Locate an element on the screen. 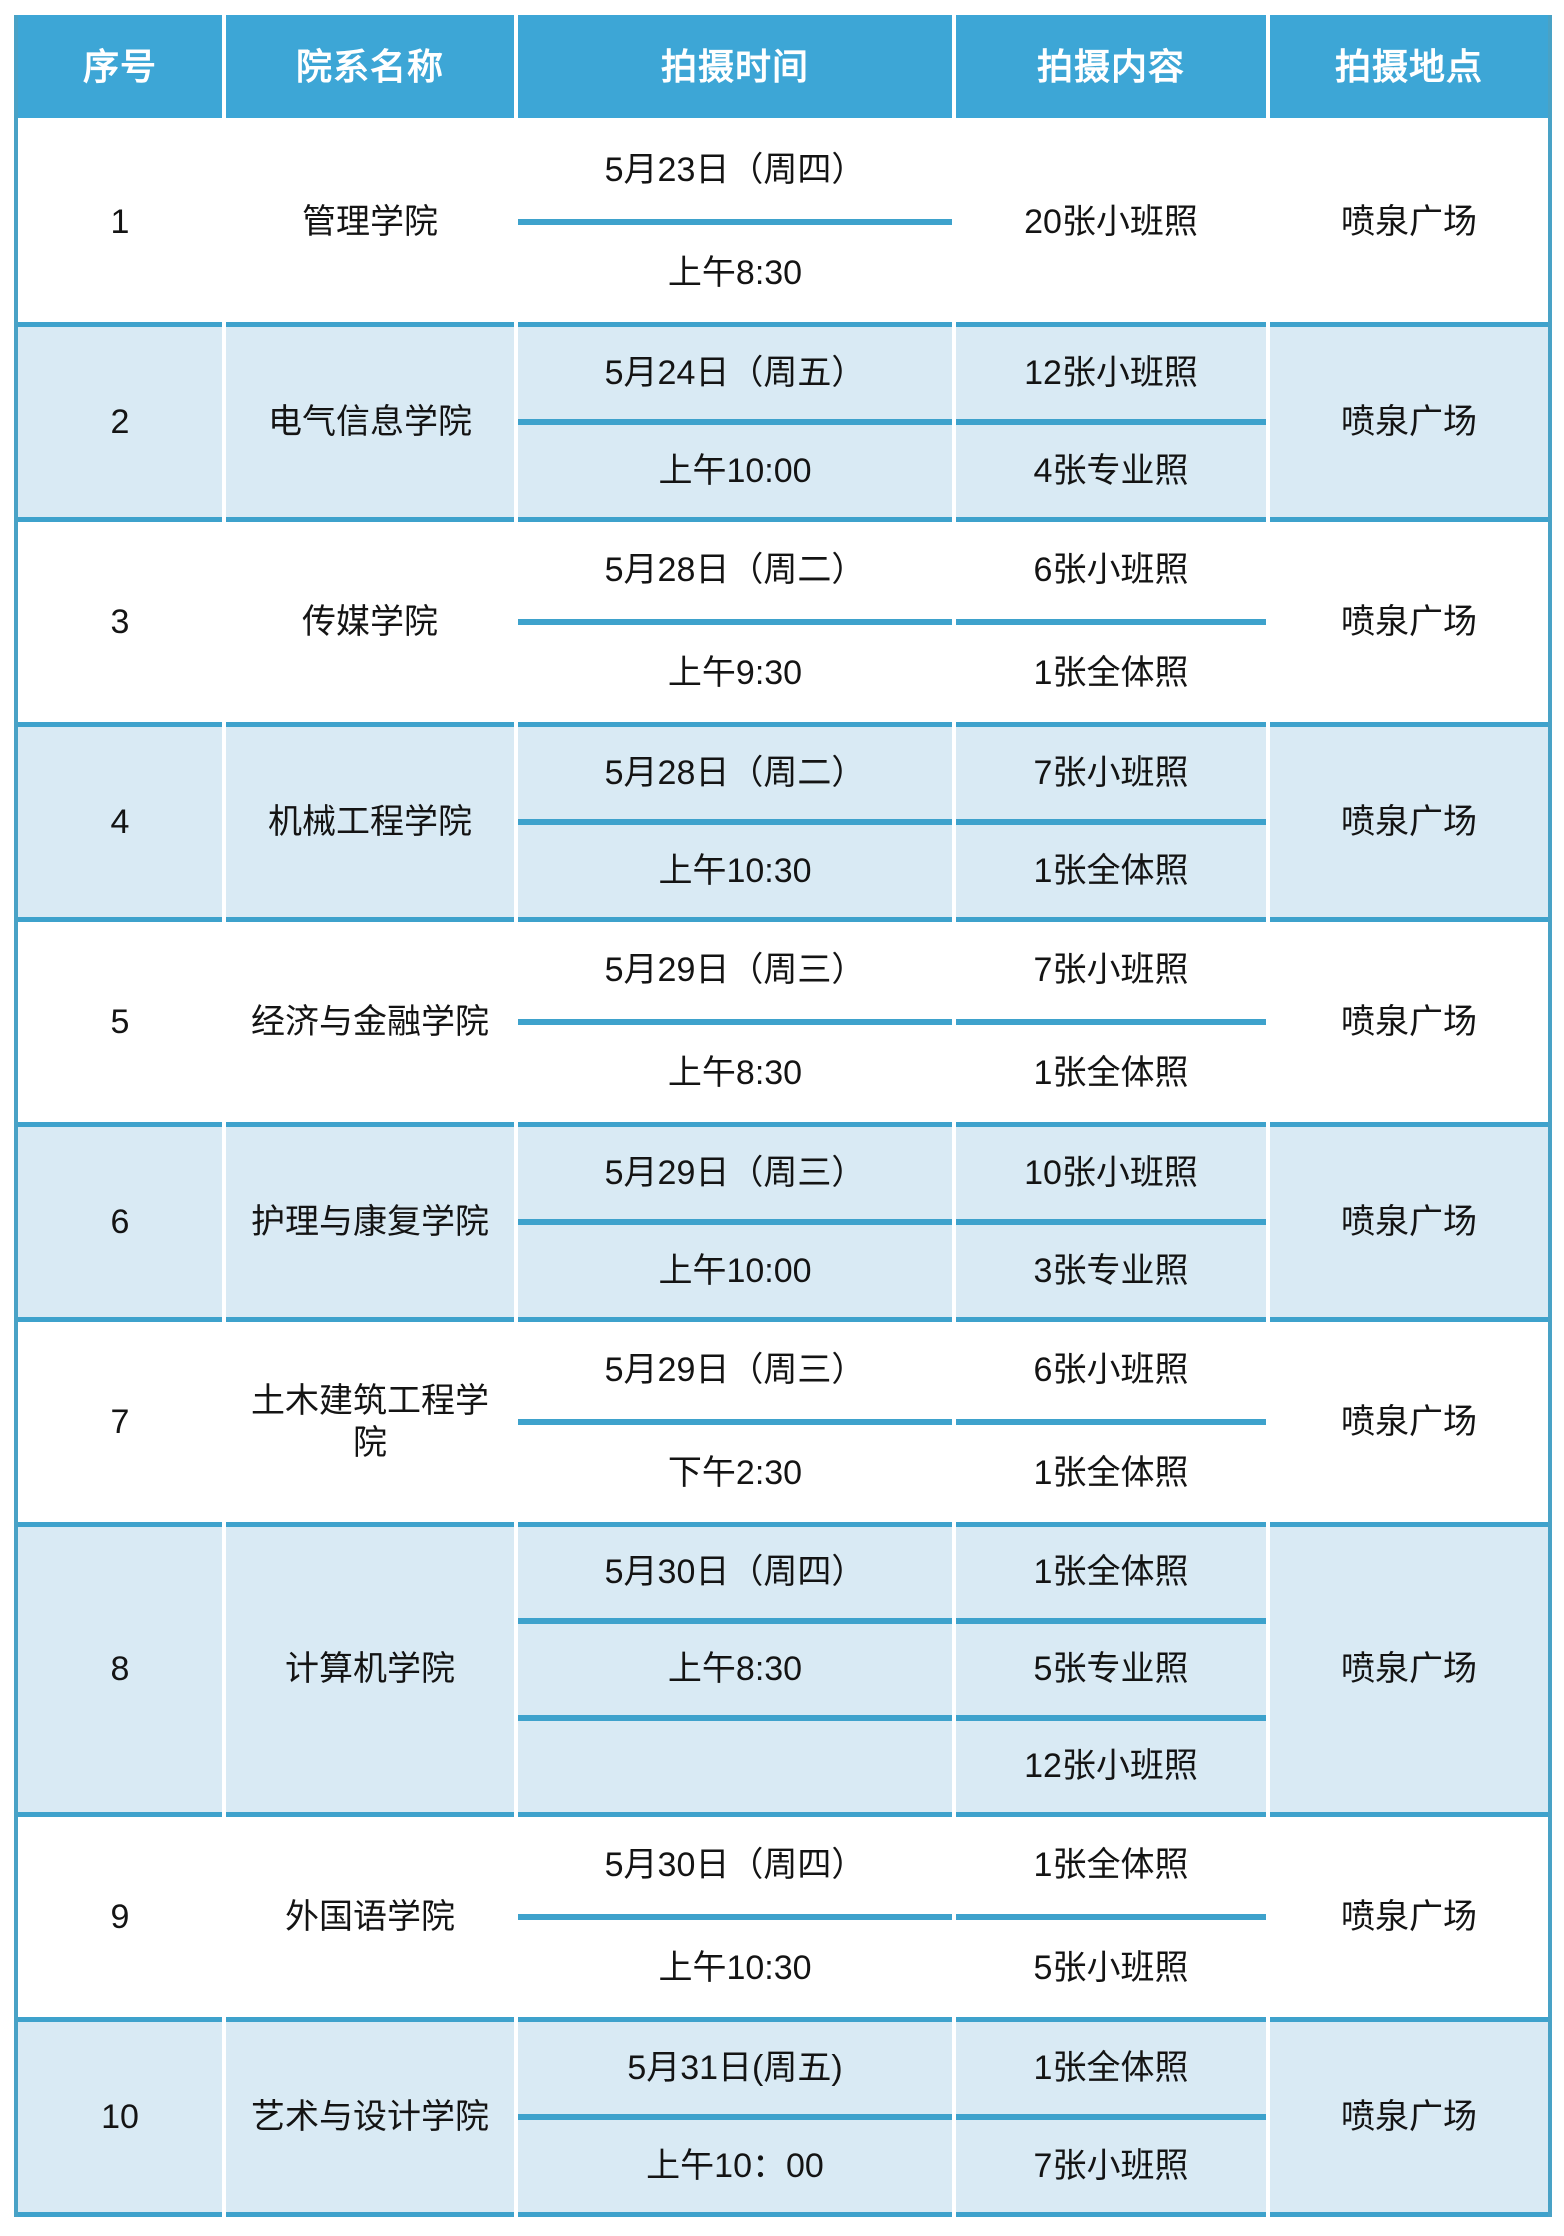 The height and width of the screenshot is (2236, 1564). shoot-time-cell: 5月30日（周四） 上午8:30 is located at coordinates (735, 1669).